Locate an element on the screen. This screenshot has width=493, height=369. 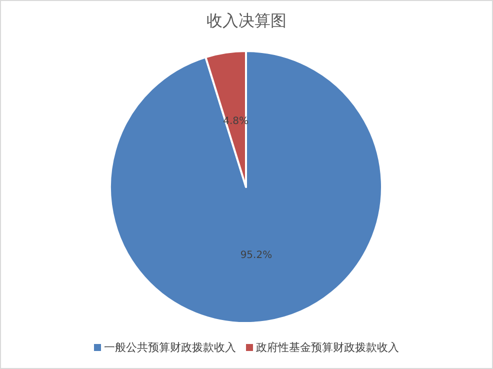
chart-title: 收入决算图 is located at coordinates (246, 20).